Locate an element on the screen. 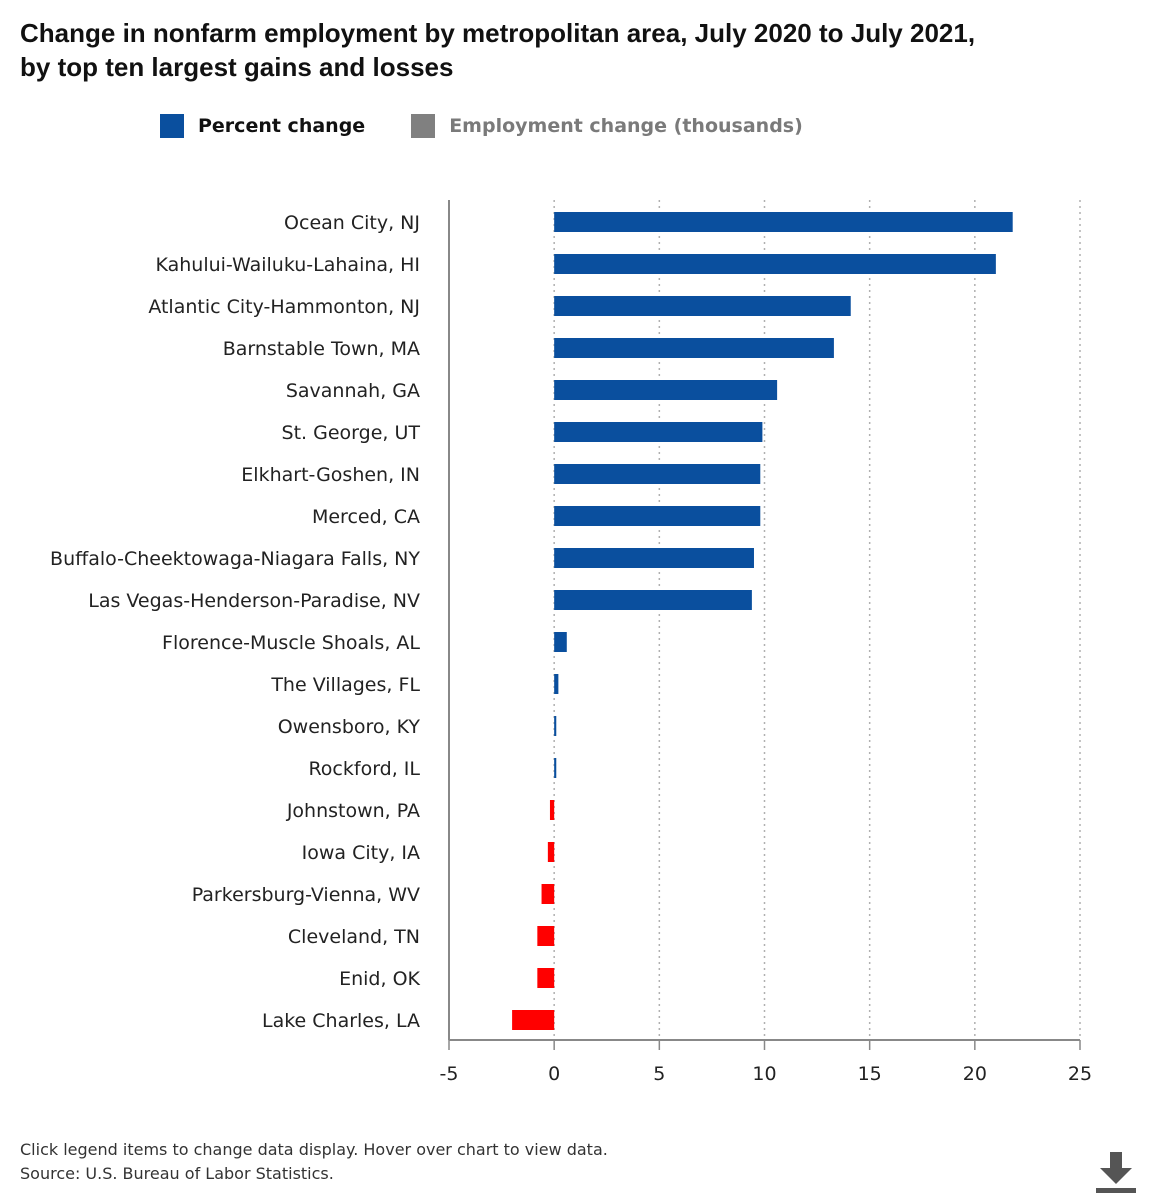  x-tick-label: 15 is located at coordinates (870, 1074).